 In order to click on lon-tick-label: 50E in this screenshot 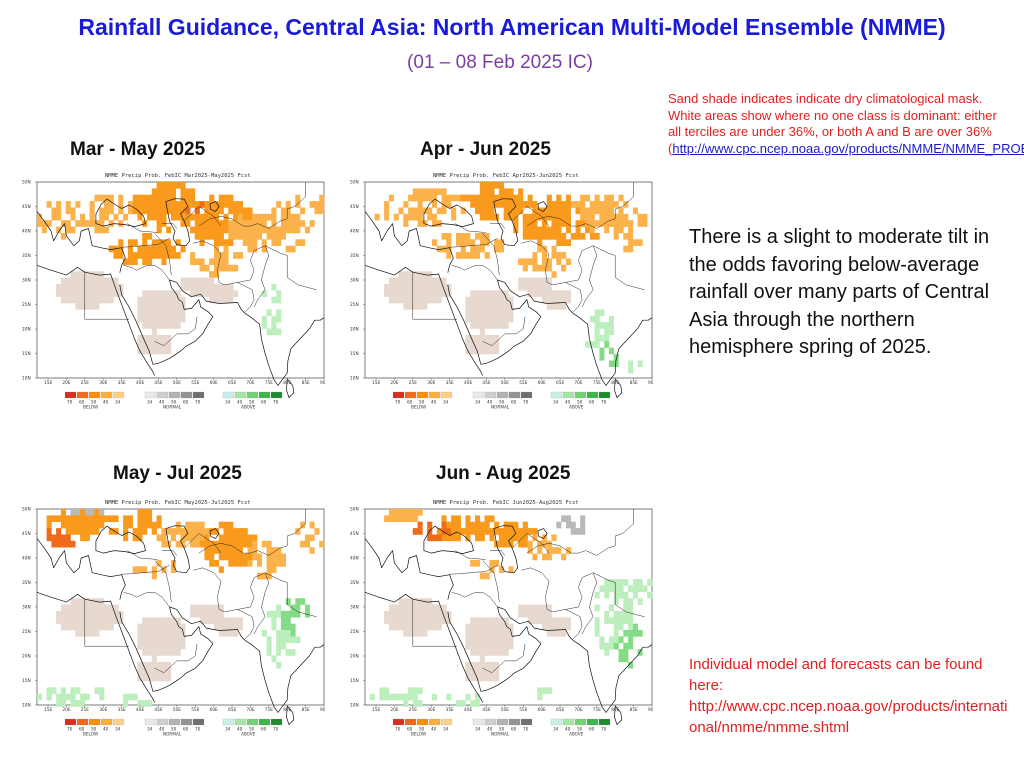, I will do `click(505, 383)`.